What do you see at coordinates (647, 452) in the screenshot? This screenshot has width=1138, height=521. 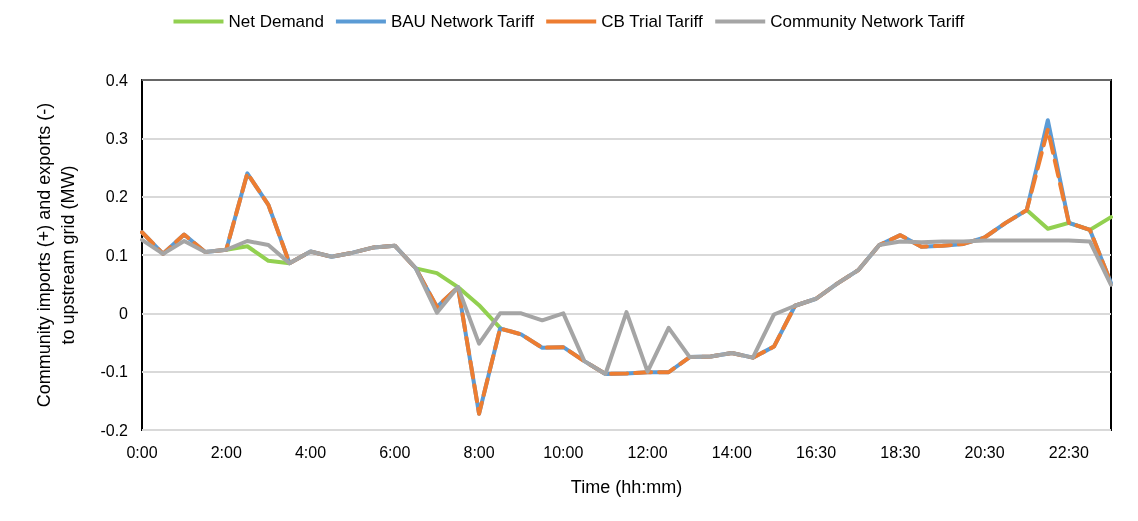 I see `x-tick-label: 12:00` at bounding box center [647, 452].